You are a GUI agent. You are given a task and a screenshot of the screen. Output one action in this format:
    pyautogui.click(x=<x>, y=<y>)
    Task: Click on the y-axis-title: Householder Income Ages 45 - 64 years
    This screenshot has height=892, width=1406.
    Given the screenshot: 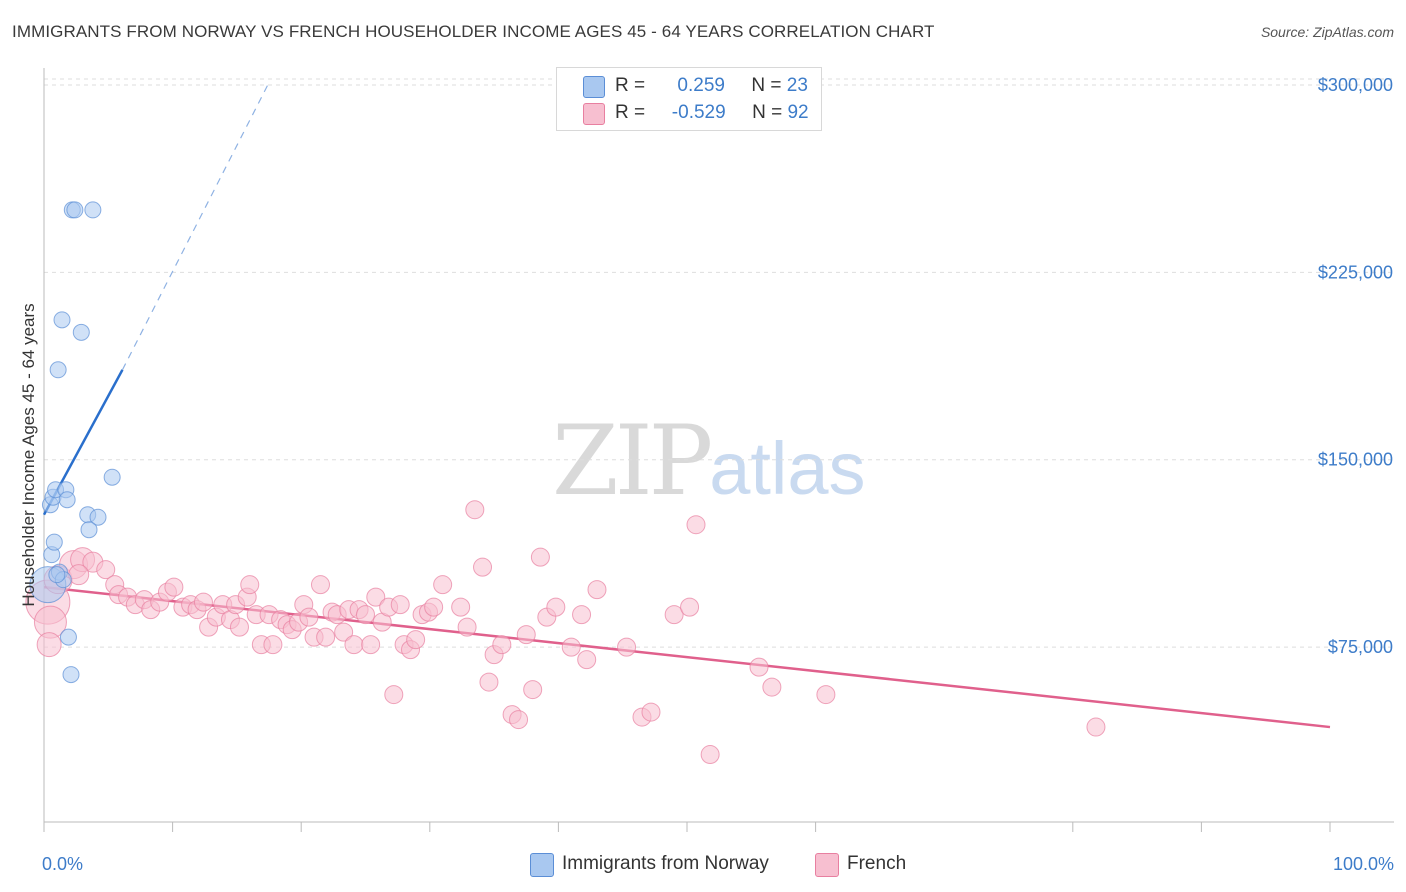 What is the action you would take?
    pyautogui.click(x=28, y=454)
    